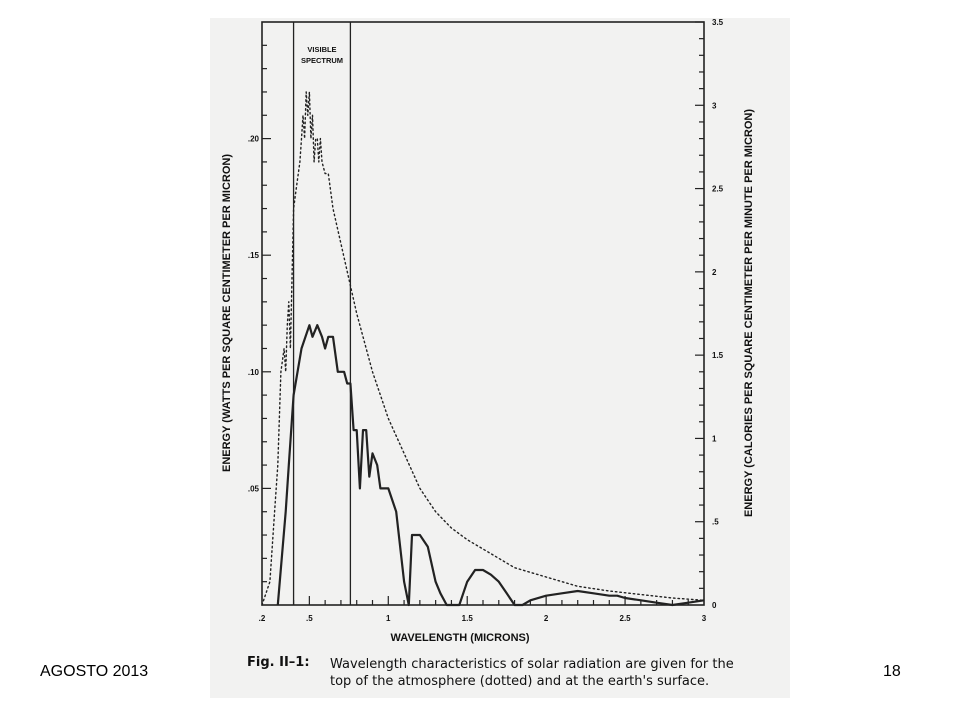  I want to click on x-tick-label: 1.5, so click(468, 618).